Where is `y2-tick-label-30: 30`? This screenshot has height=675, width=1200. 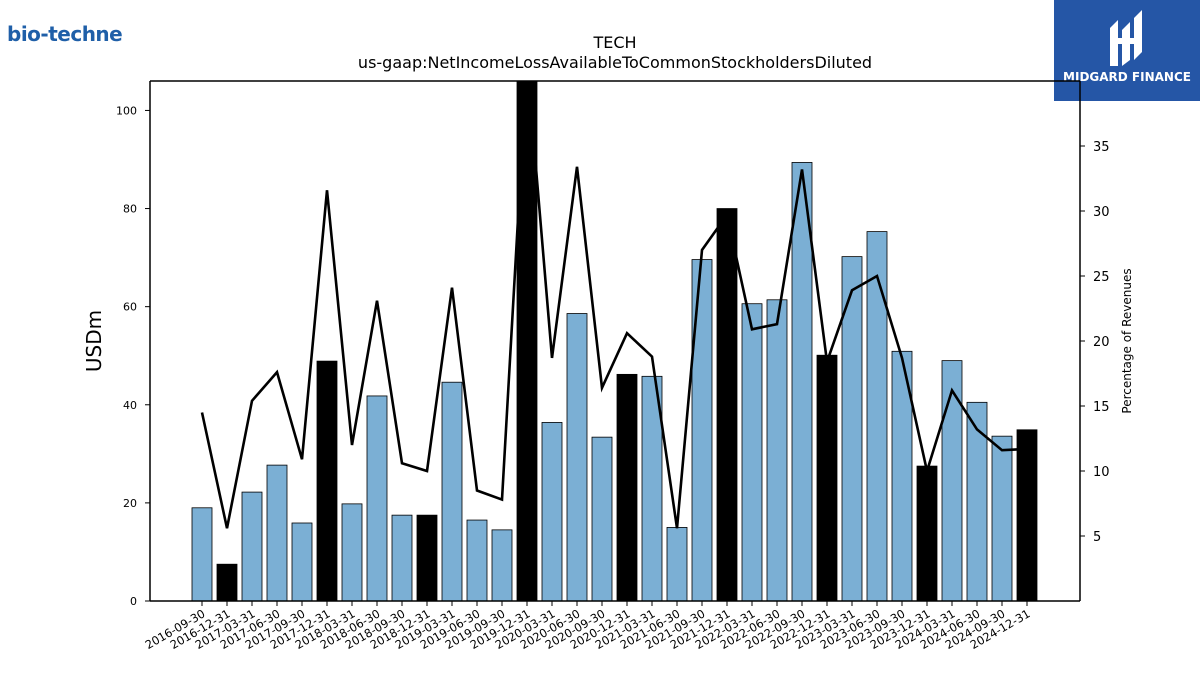
y2-tick-label-30: 30 is located at coordinates (1101, 212).